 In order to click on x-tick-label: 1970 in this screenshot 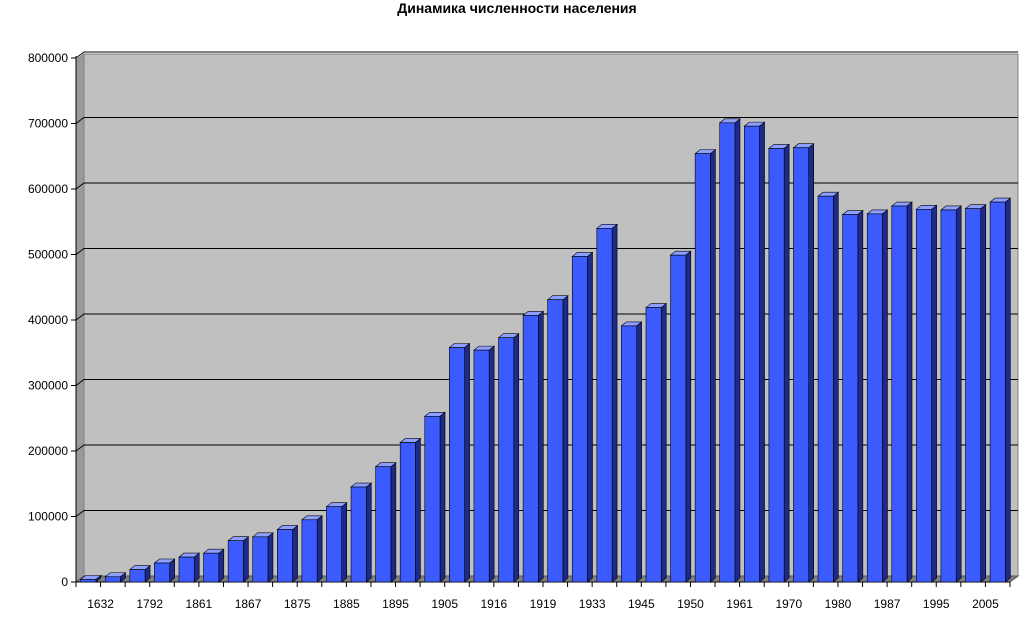, I will do `click(788, 604)`.